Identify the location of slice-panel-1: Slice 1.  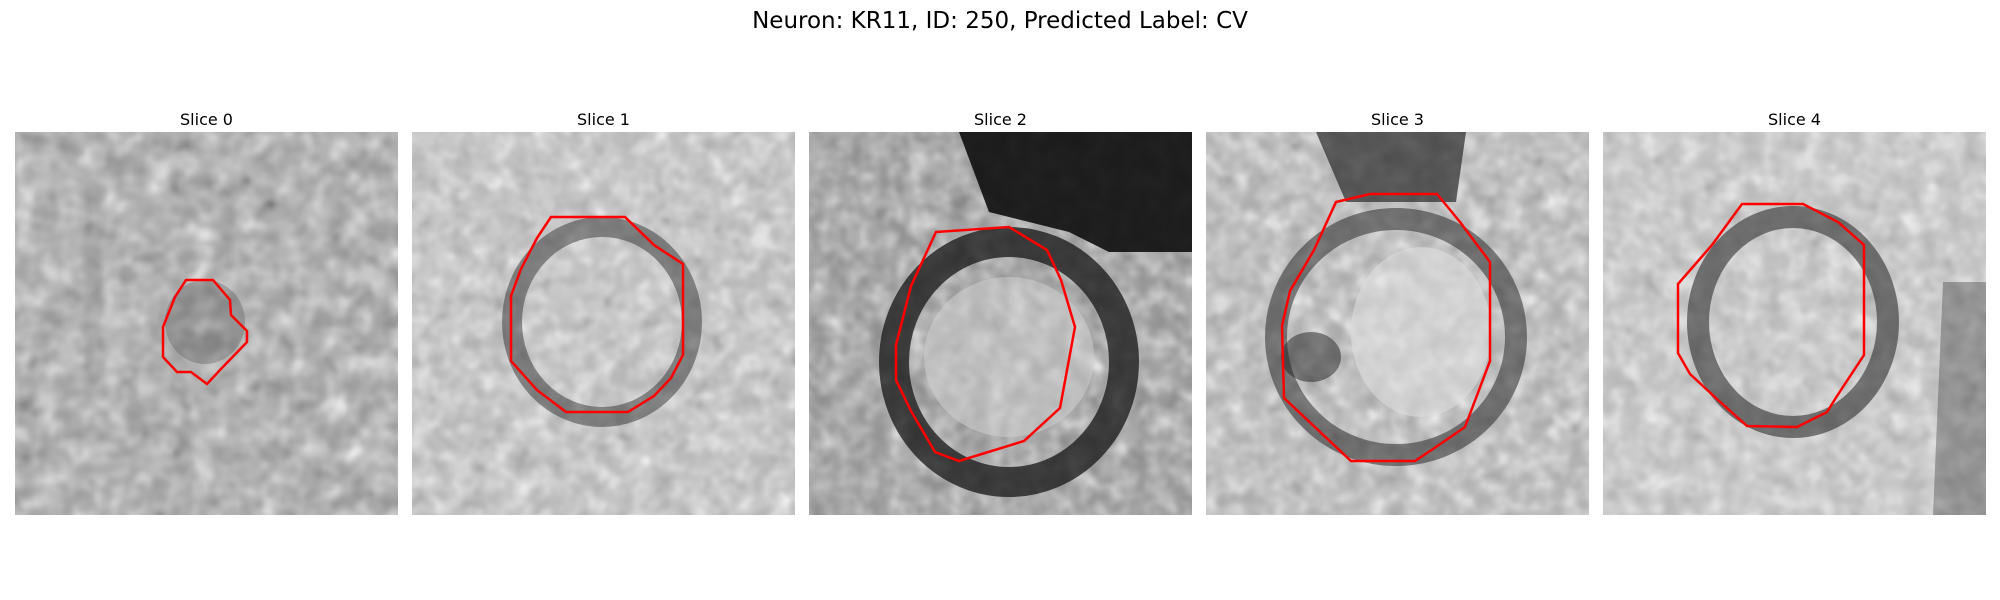
(603, 311).